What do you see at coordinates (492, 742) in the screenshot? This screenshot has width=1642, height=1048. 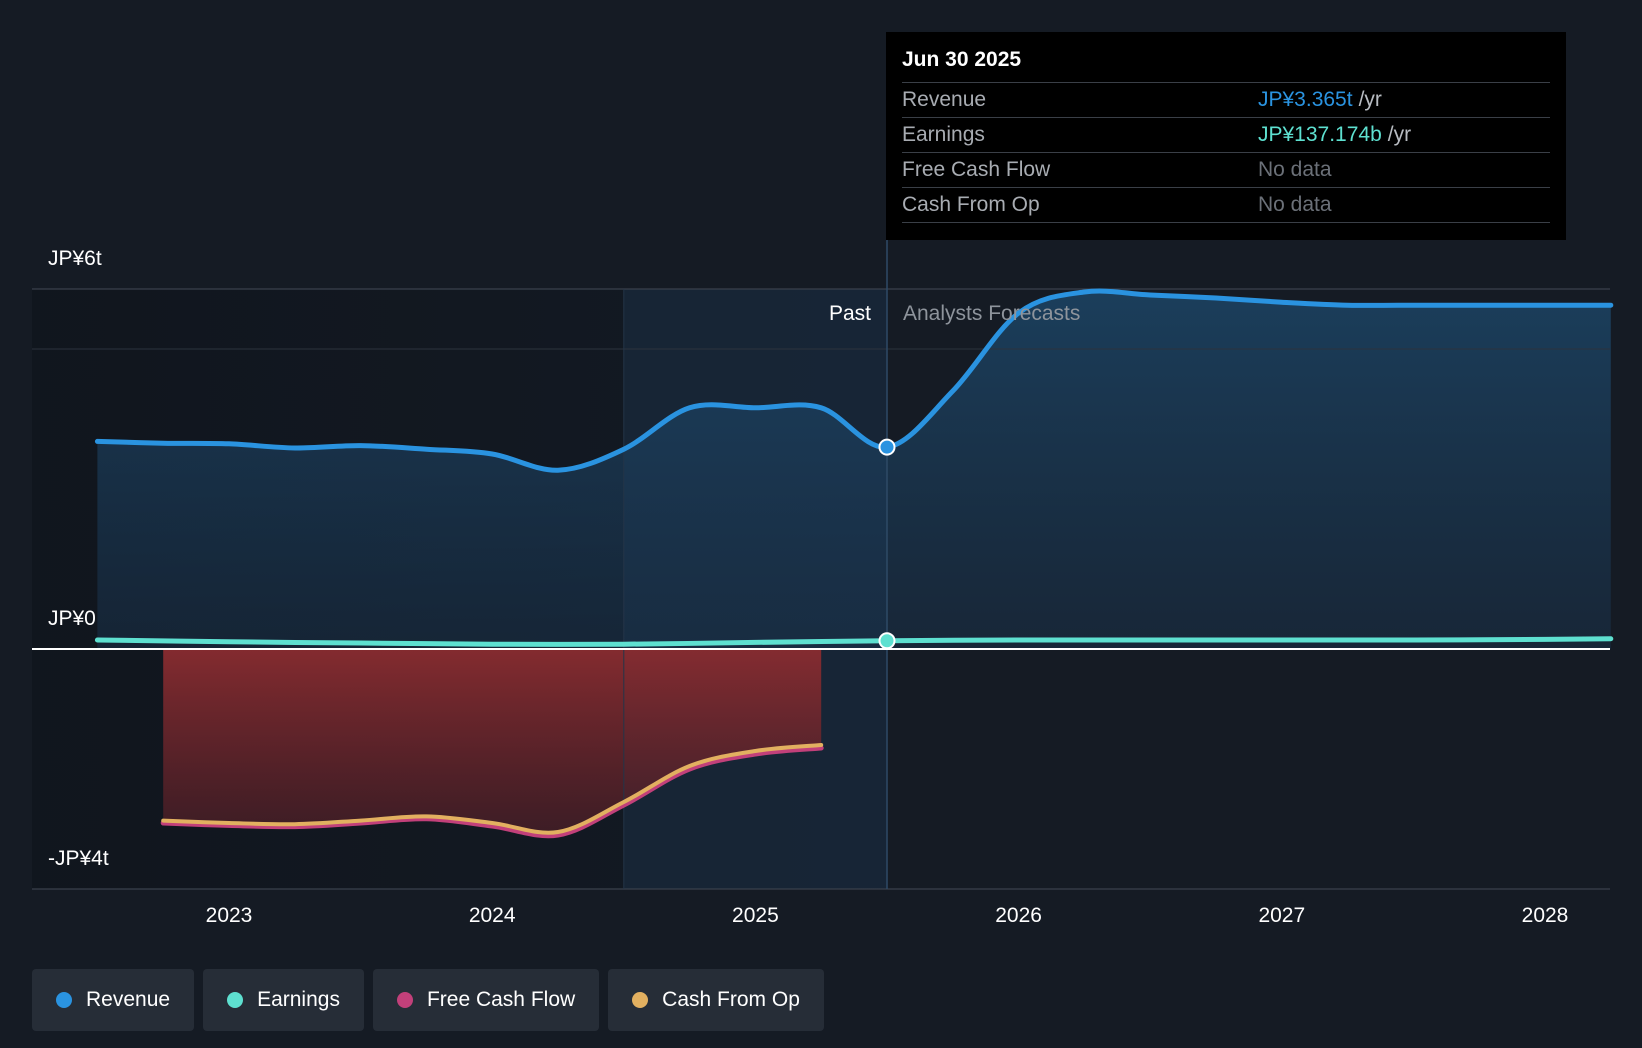 I see `free-cash-flow-area` at bounding box center [492, 742].